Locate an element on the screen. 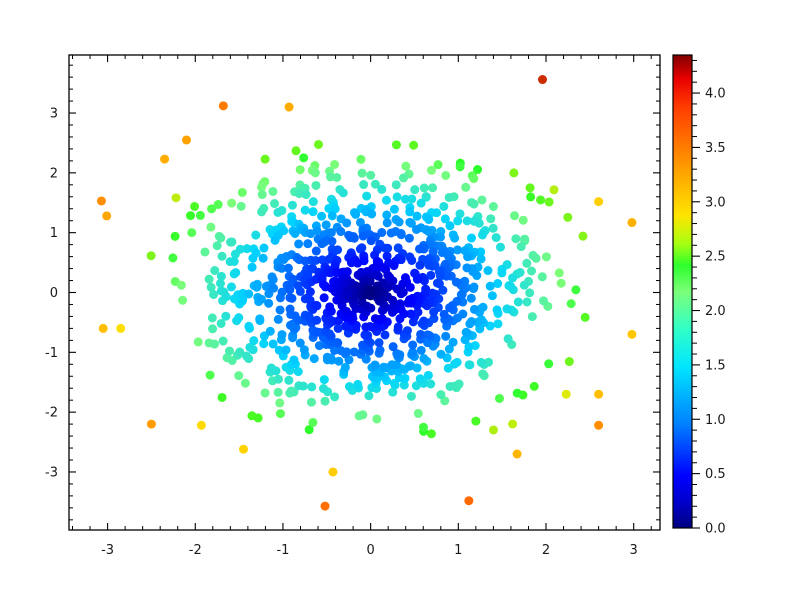 This screenshot has height=600, width=800. x-axis-tick-labels: -3 -2 -1 0 1 2 3 is located at coordinates (369, 550).